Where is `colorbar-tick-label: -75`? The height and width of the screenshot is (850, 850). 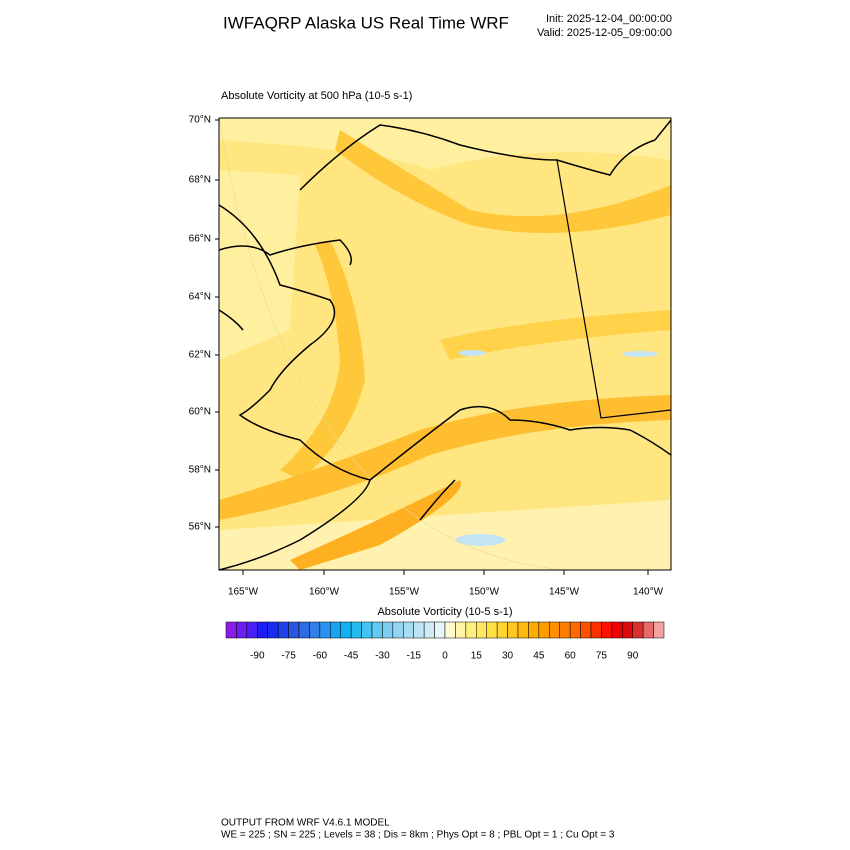
colorbar-tick-label: -75 is located at coordinates (288, 656).